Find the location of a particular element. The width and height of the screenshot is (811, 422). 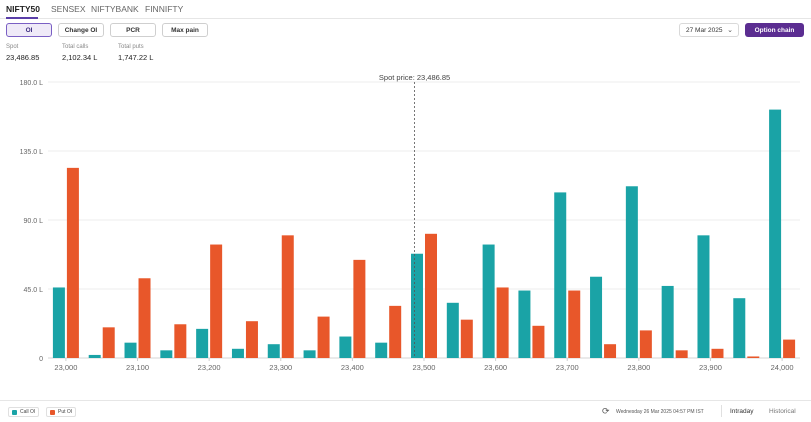

expiry-select: 27 Mar 2025 ⌄ is located at coordinates (709, 30).